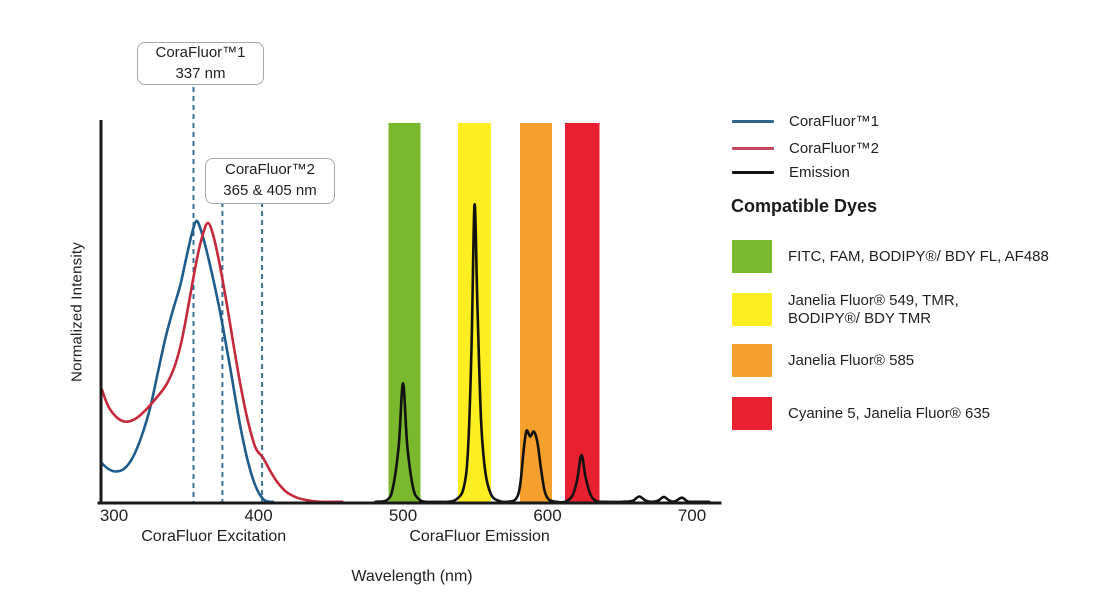  What do you see at coordinates (479, 536) in the screenshot?
I see `x-section-label-emission: CoraFluor Emission` at bounding box center [479, 536].